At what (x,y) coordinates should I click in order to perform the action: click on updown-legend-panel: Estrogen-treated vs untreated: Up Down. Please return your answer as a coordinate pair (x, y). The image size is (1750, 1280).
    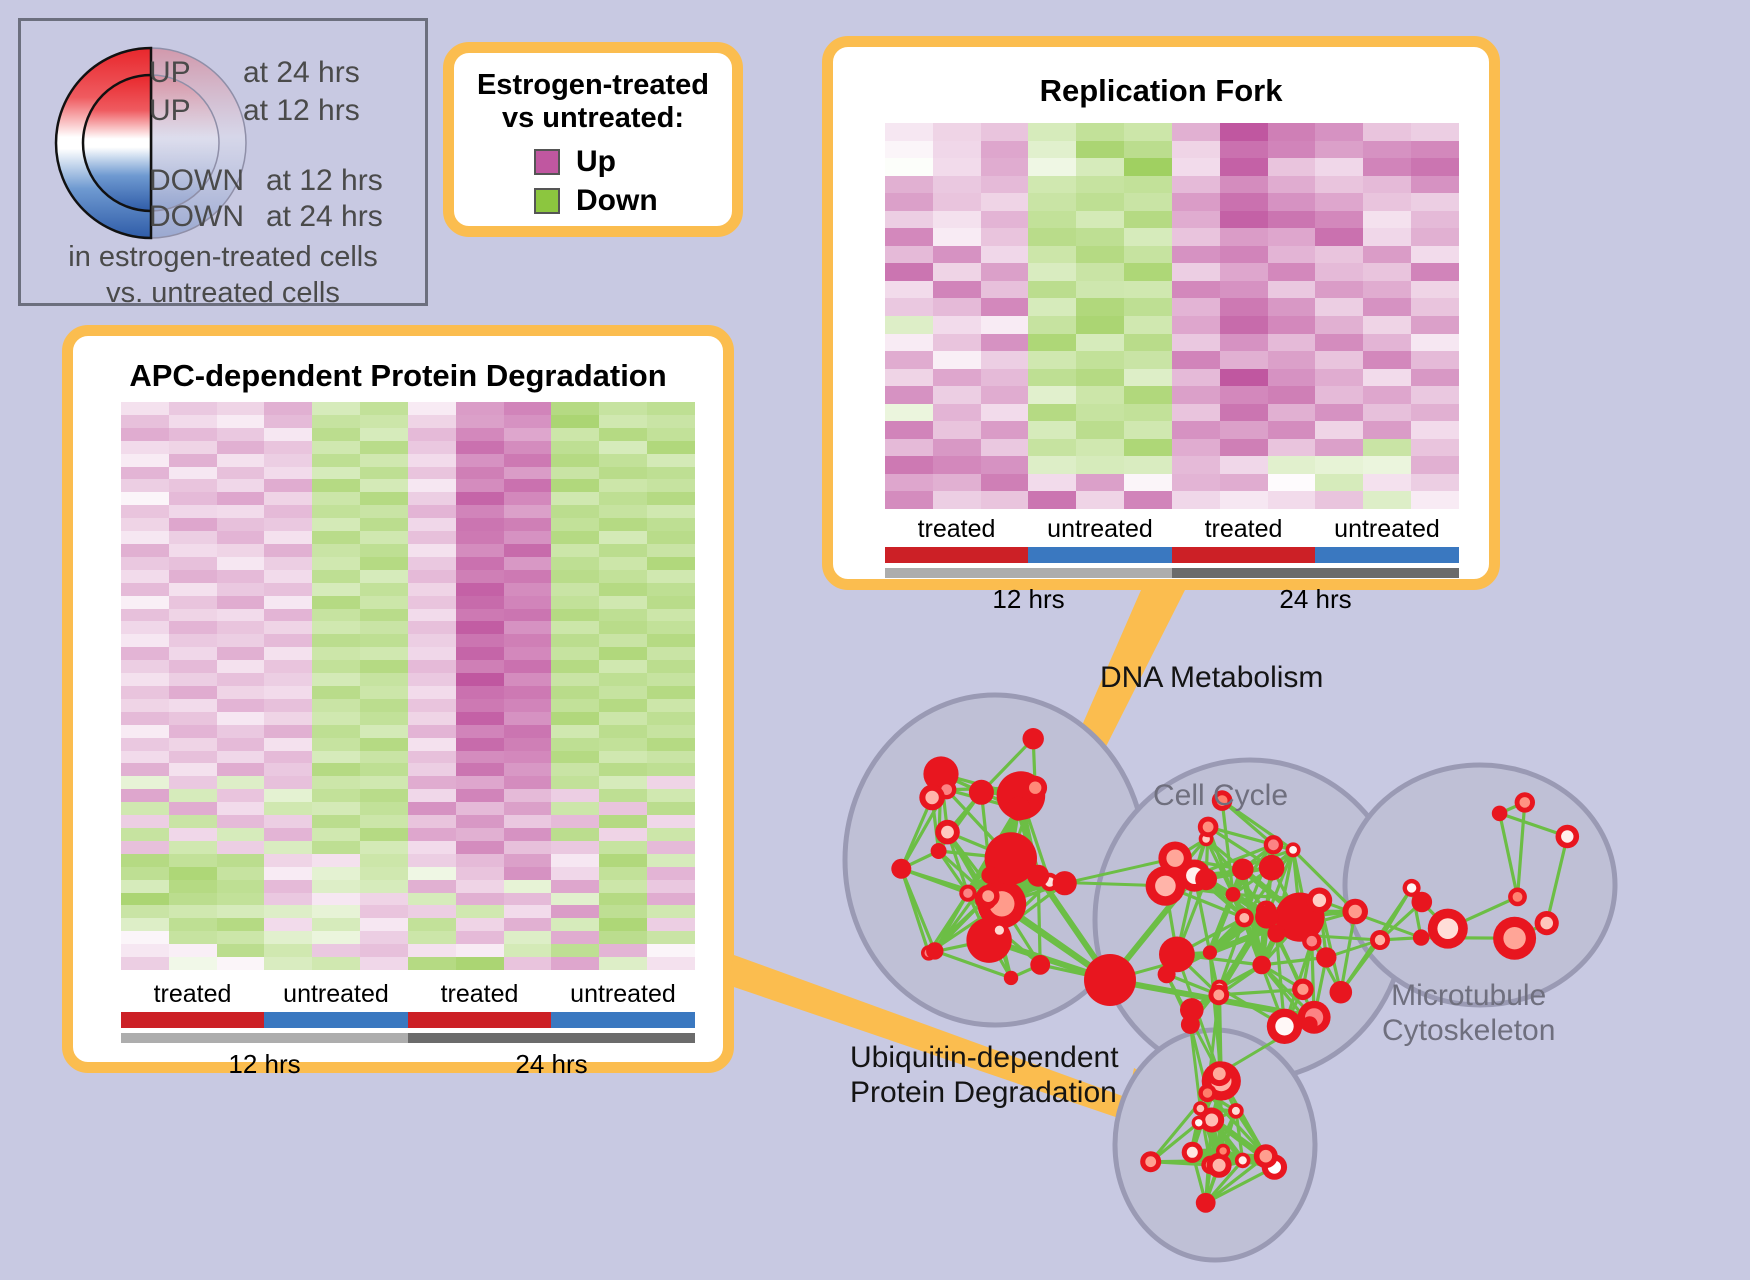
    Looking at the image, I should click on (593, 139).